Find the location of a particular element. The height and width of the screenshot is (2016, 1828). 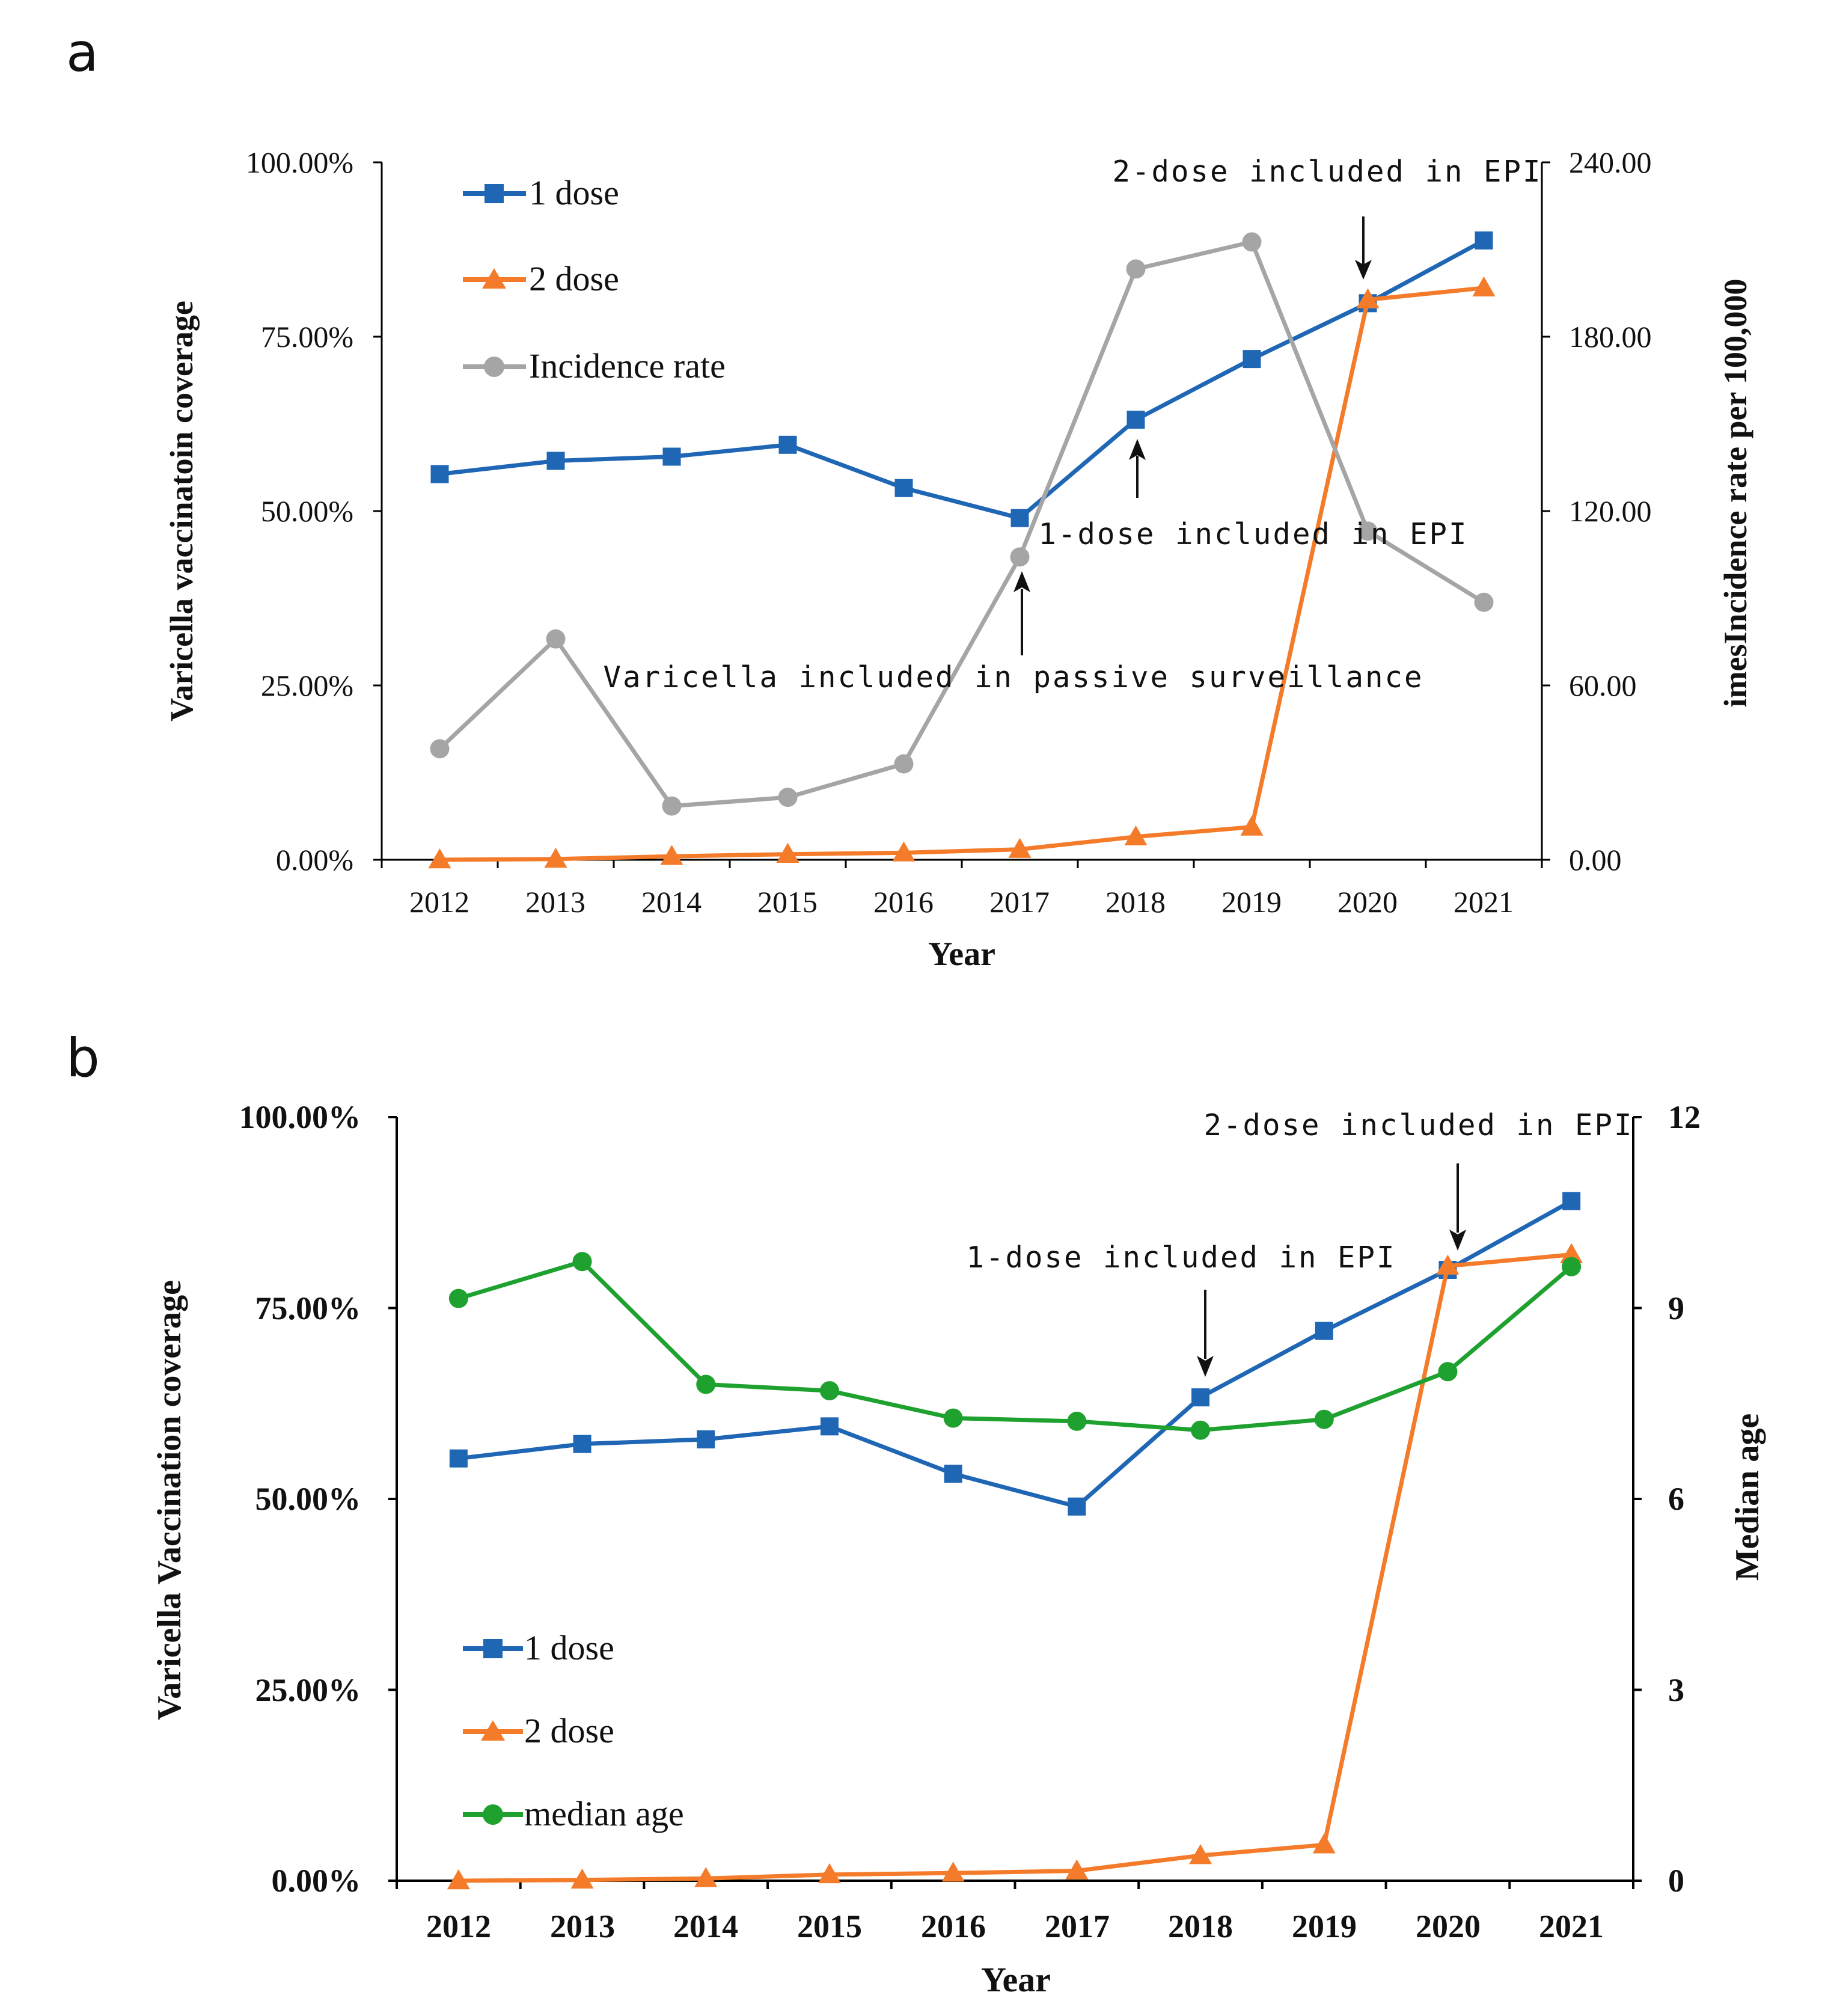

panel-a-xtick-label: 2016 is located at coordinates (903, 902).